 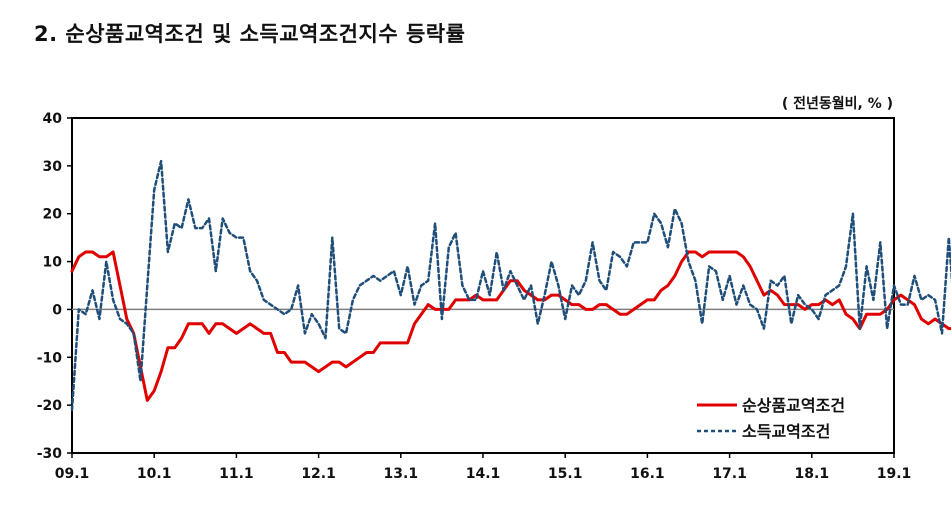 I want to click on unit-label: ( 전년동월비, % ), so click(x=837, y=104).